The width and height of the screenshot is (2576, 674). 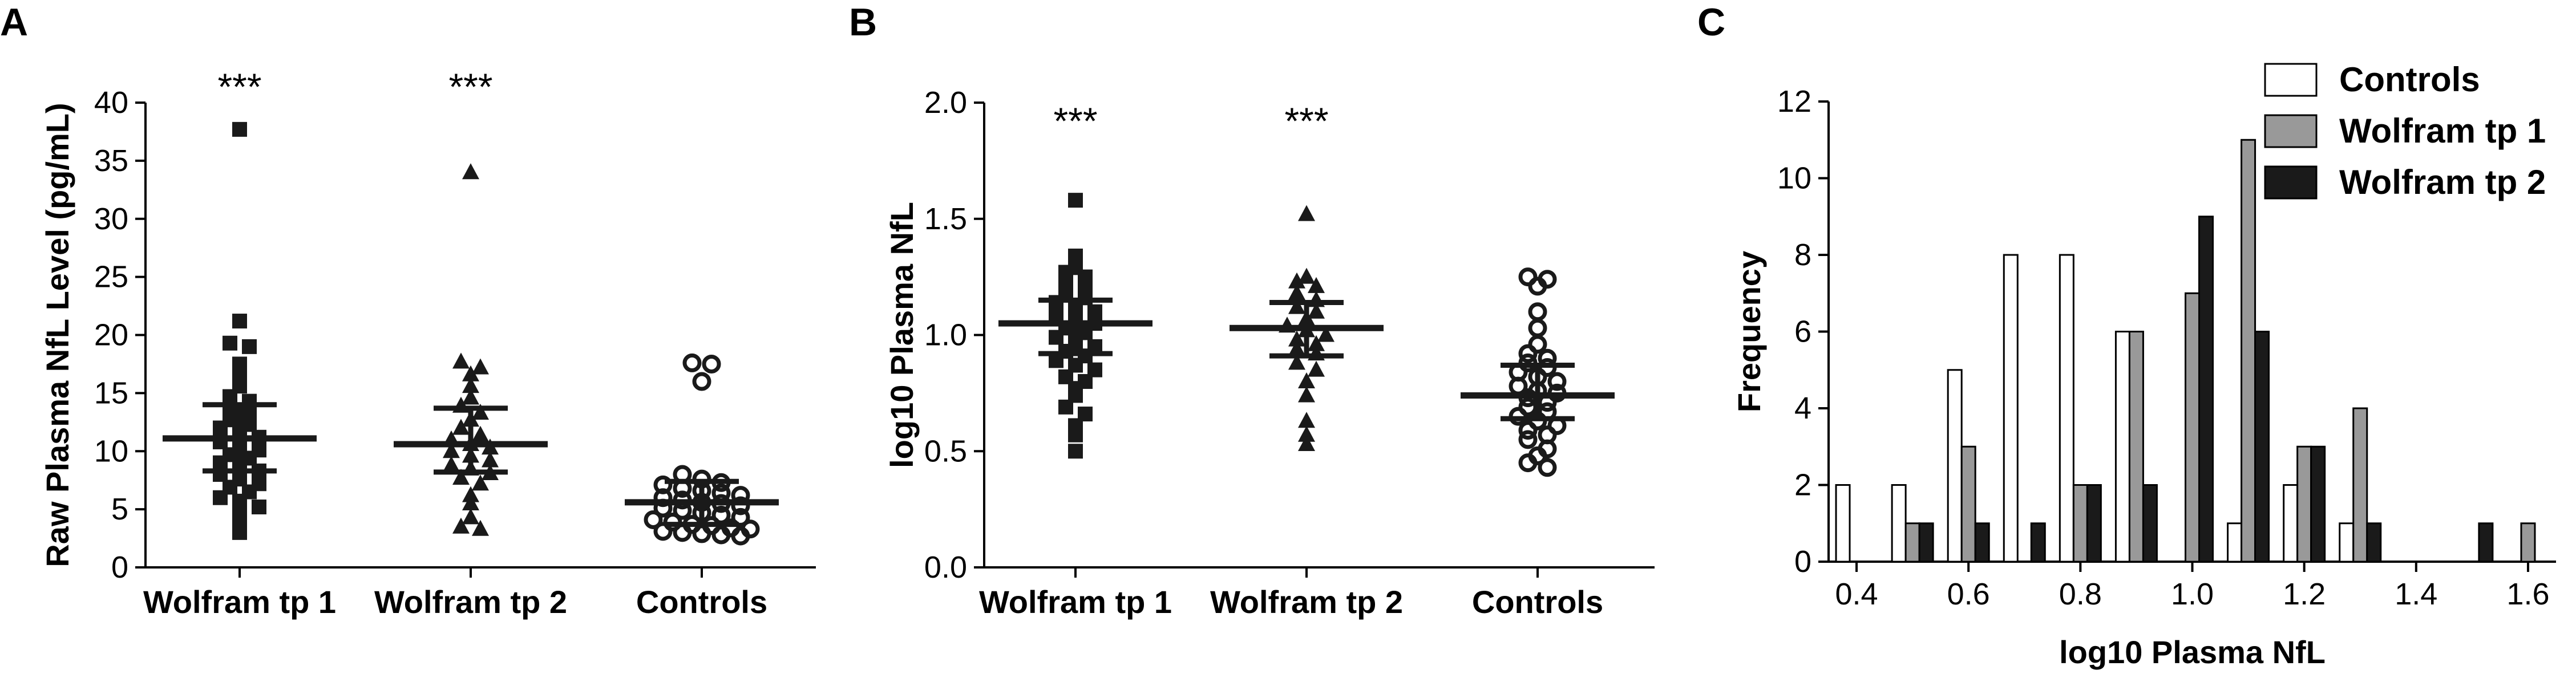 What do you see at coordinates (1802, 485) in the screenshot?
I see `y-tick-label: 2` at bounding box center [1802, 485].